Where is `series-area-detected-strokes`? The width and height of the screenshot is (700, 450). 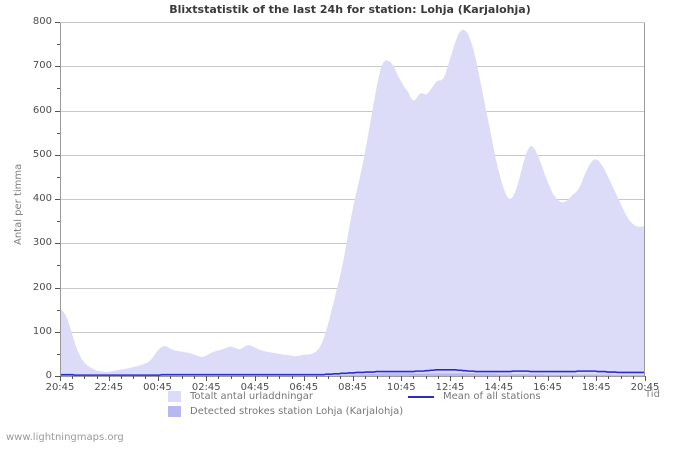 series-area-detected-strokes is located at coordinates (352, 374).